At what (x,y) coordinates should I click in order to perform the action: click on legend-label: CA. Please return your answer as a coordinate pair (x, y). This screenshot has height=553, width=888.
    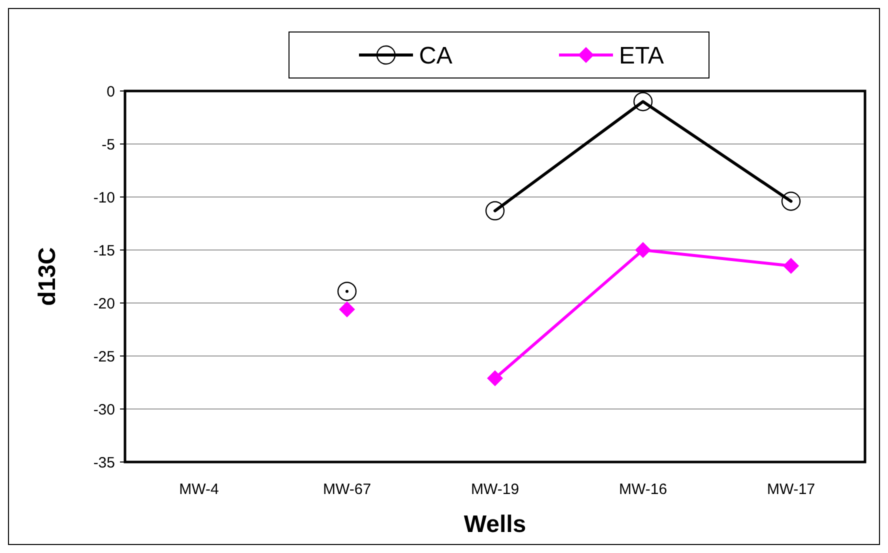
    Looking at the image, I should click on (435, 56).